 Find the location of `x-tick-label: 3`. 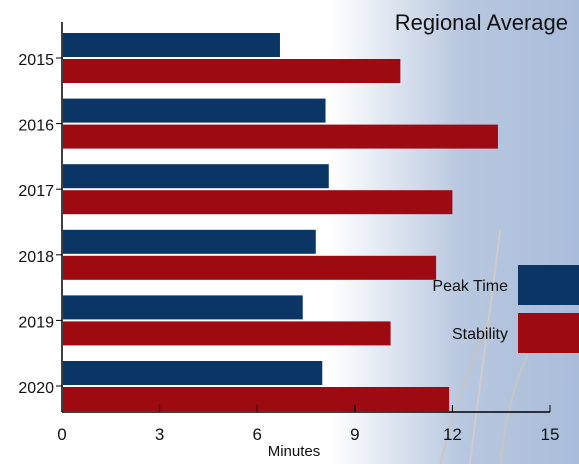

x-tick-label: 3 is located at coordinates (159, 434).